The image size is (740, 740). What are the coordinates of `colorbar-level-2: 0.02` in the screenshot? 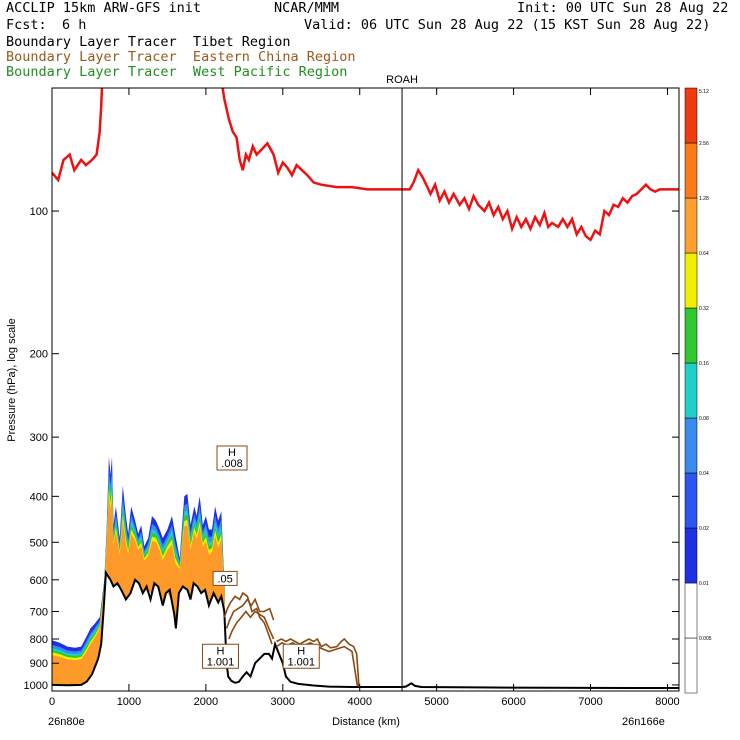 It's located at (704, 529).